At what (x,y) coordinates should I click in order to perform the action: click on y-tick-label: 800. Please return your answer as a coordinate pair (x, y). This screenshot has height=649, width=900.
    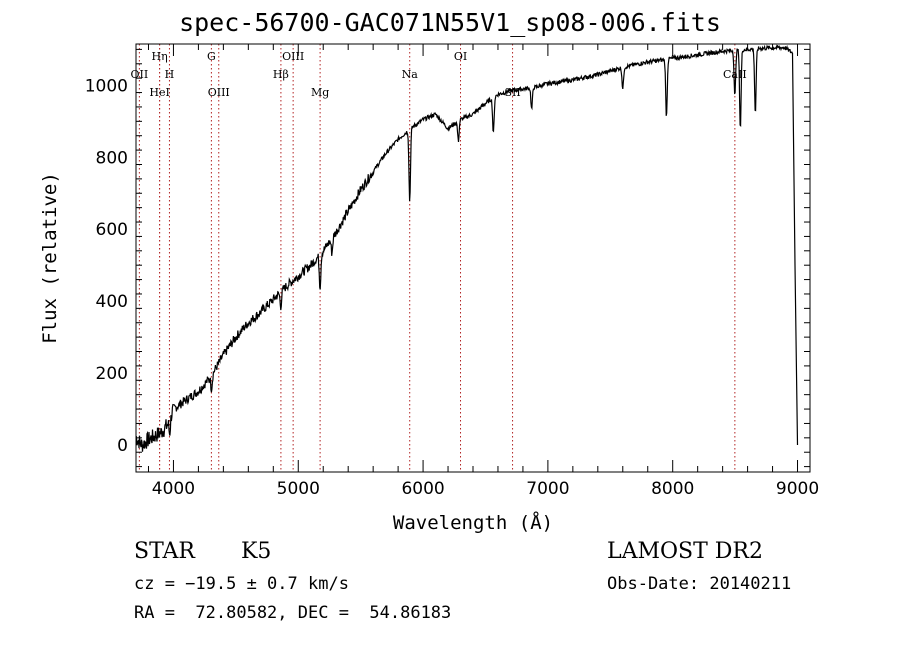
    Looking at the image, I should click on (112, 158).